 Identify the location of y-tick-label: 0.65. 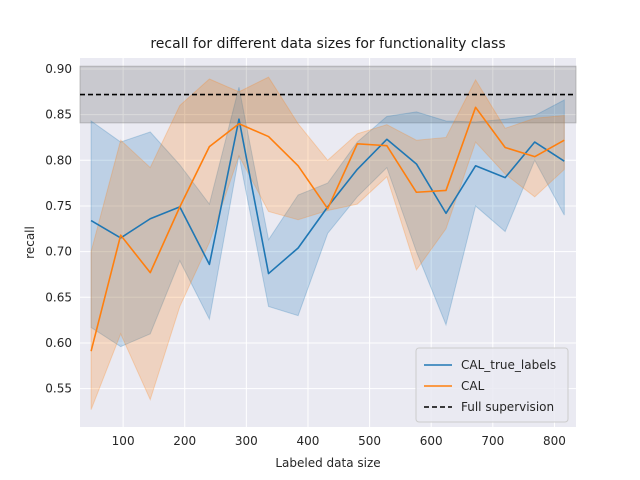
(58, 297).